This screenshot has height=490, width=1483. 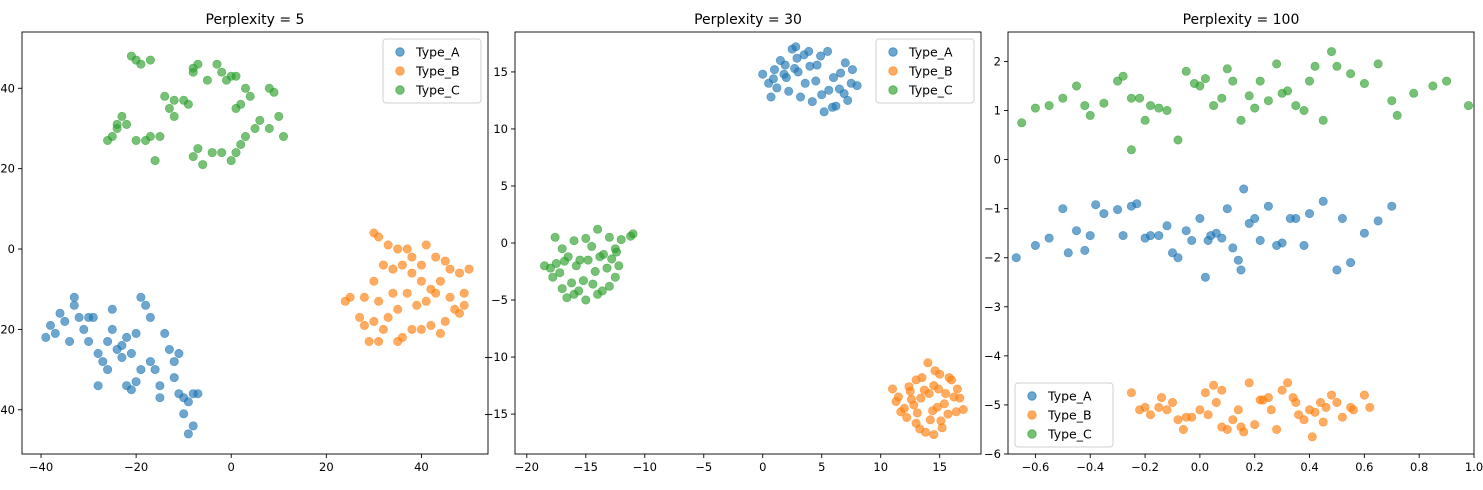 What do you see at coordinates (997, 111) in the screenshot?
I see `y-tick-label: 1` at bounding box center [997, 111].